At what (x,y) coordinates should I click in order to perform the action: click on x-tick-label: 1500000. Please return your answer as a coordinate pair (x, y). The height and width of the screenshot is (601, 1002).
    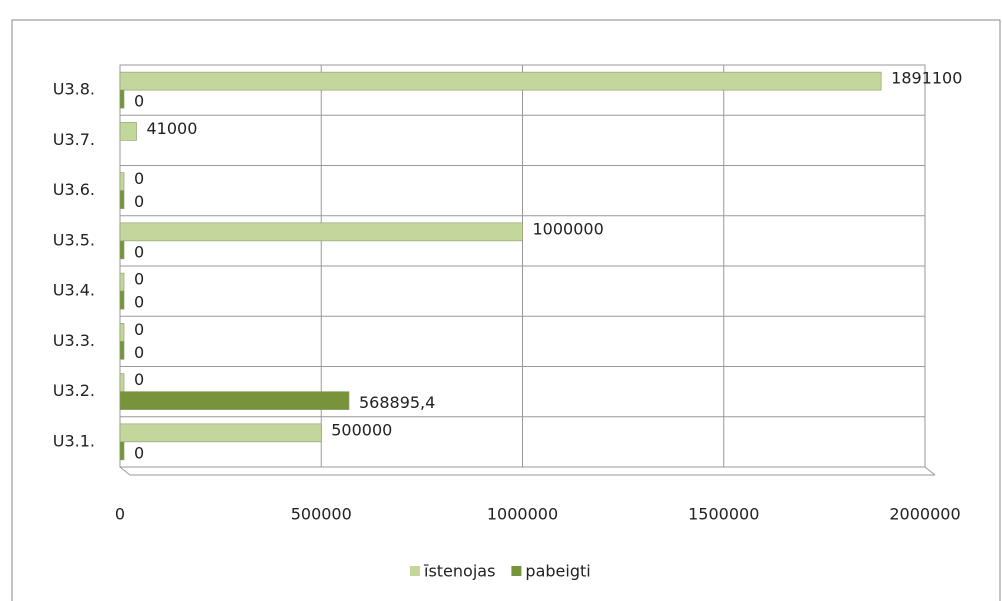
    Looking at the image, I should click on (723, 514).